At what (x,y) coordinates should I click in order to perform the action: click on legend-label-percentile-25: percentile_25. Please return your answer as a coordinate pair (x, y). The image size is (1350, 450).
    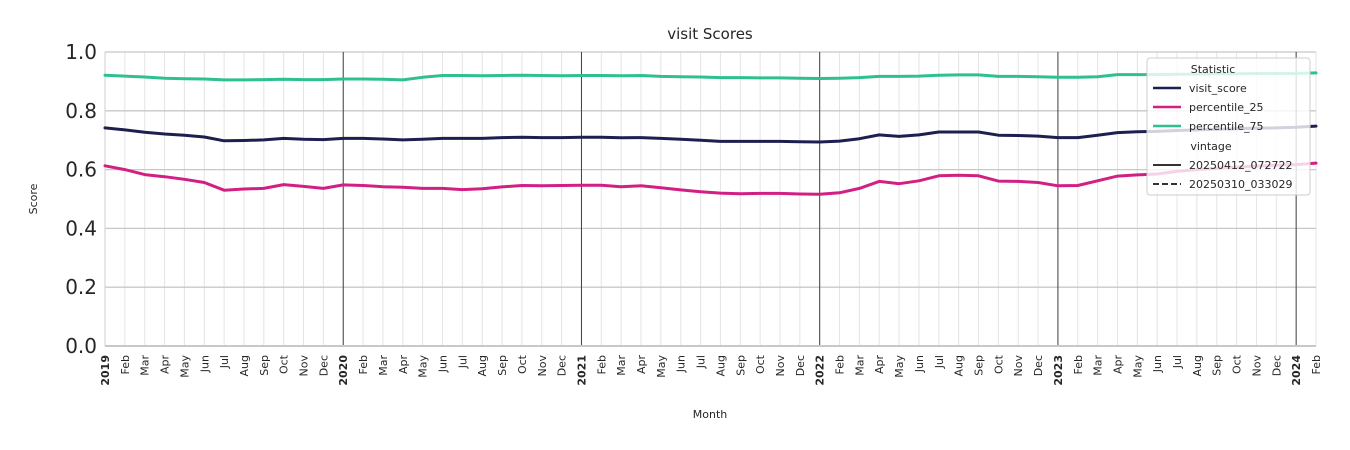
    Looking at the image, I should click on (1226, 107).